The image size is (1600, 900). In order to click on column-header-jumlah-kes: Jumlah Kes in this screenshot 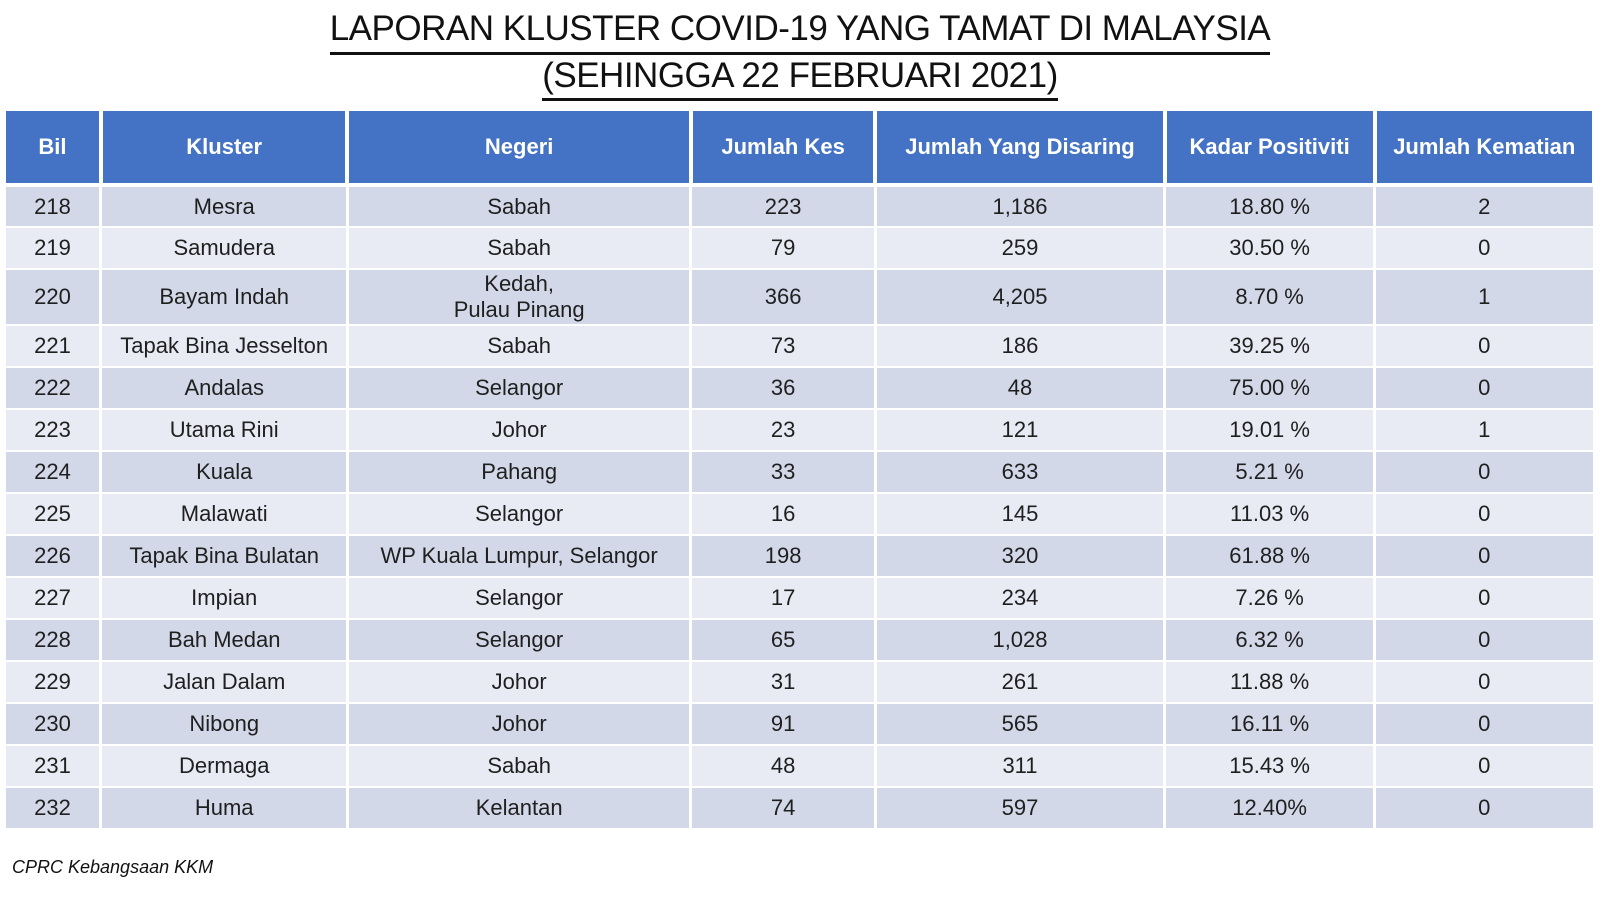, I will do `click(783, 147)`.